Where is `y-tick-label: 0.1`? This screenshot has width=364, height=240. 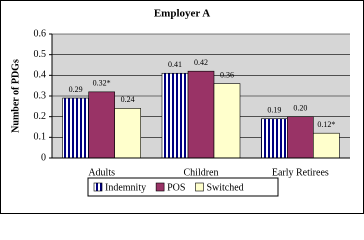
y-tick-label: 0.1 is located at coordinates (40, 137).